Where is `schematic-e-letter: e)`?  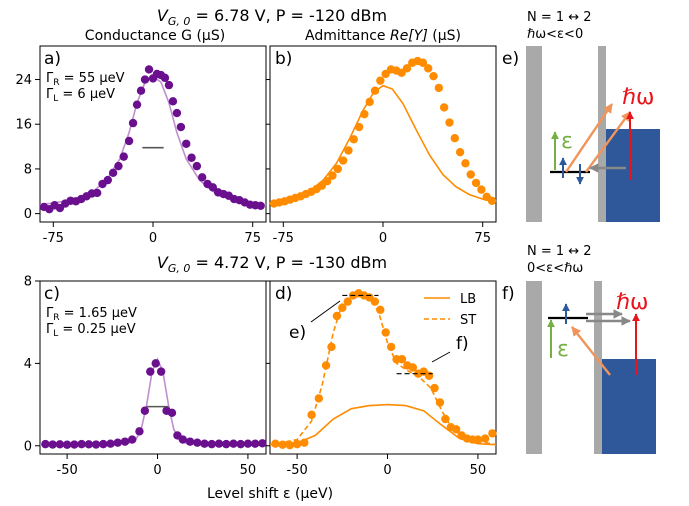
schematic-e-letter: e) is located at coordinates (510, 59).